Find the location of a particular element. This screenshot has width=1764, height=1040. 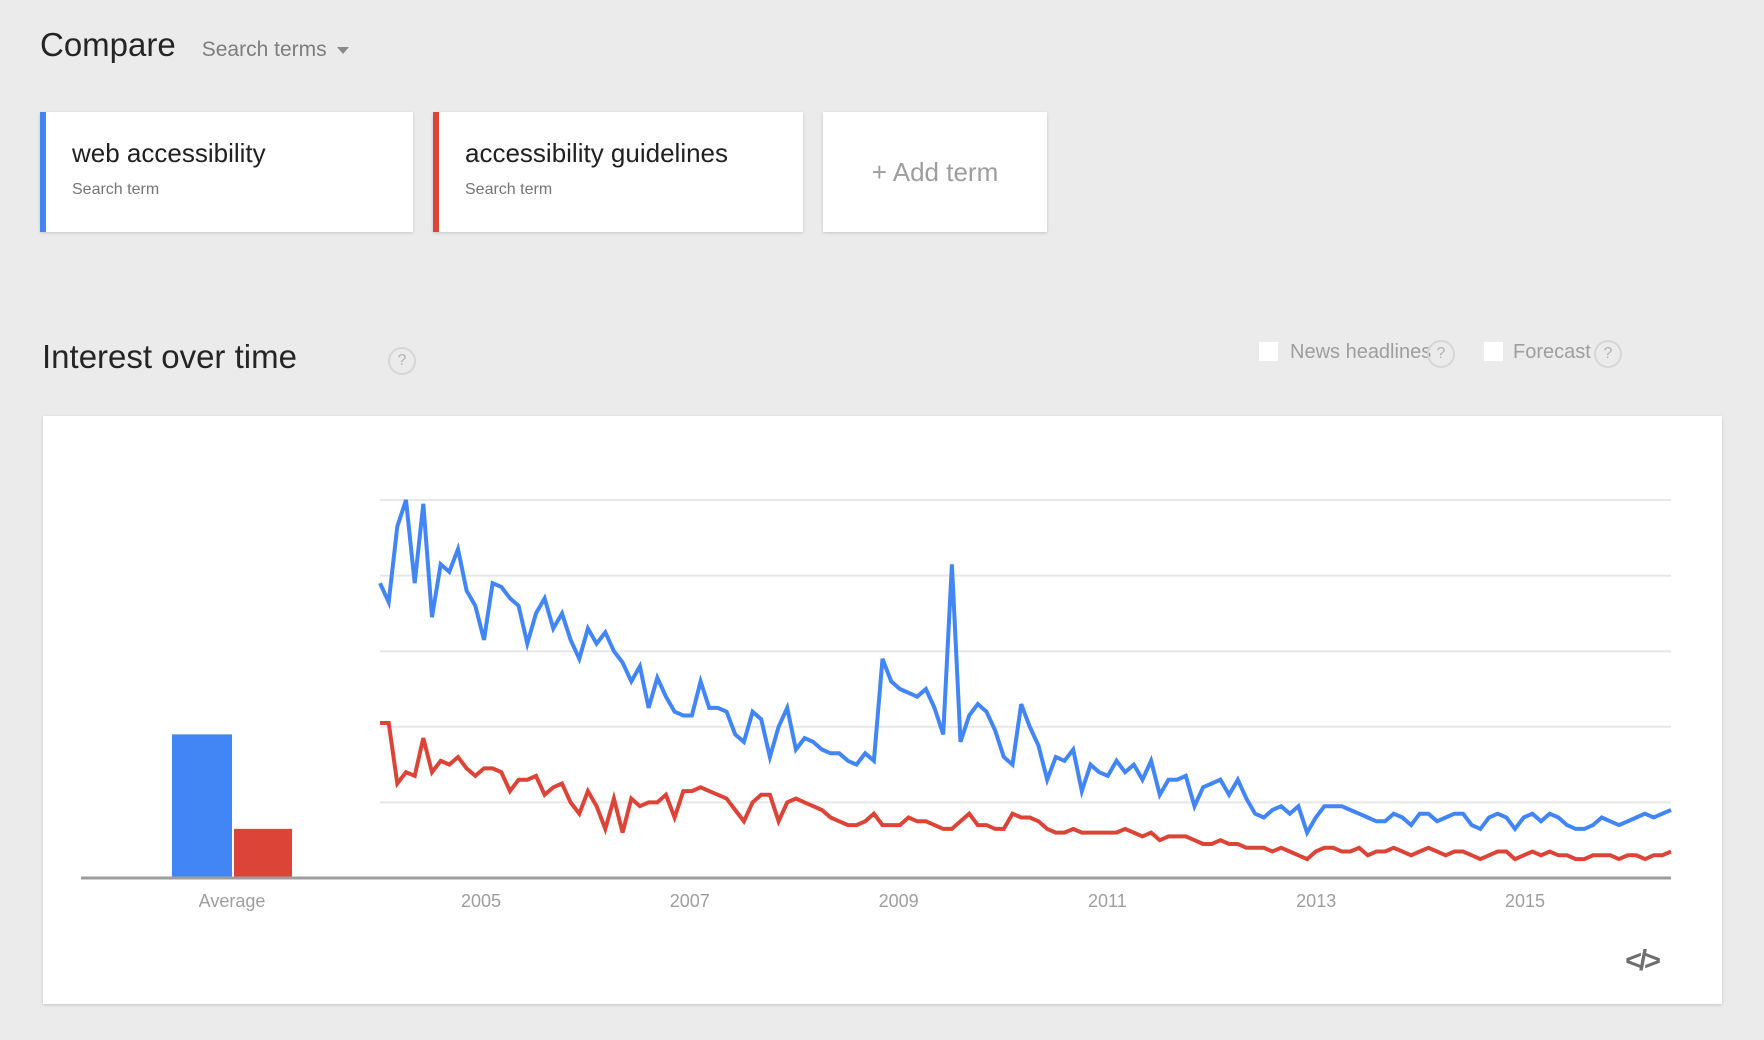

add-term-button: + Add term is located at coordinates (935, 172).